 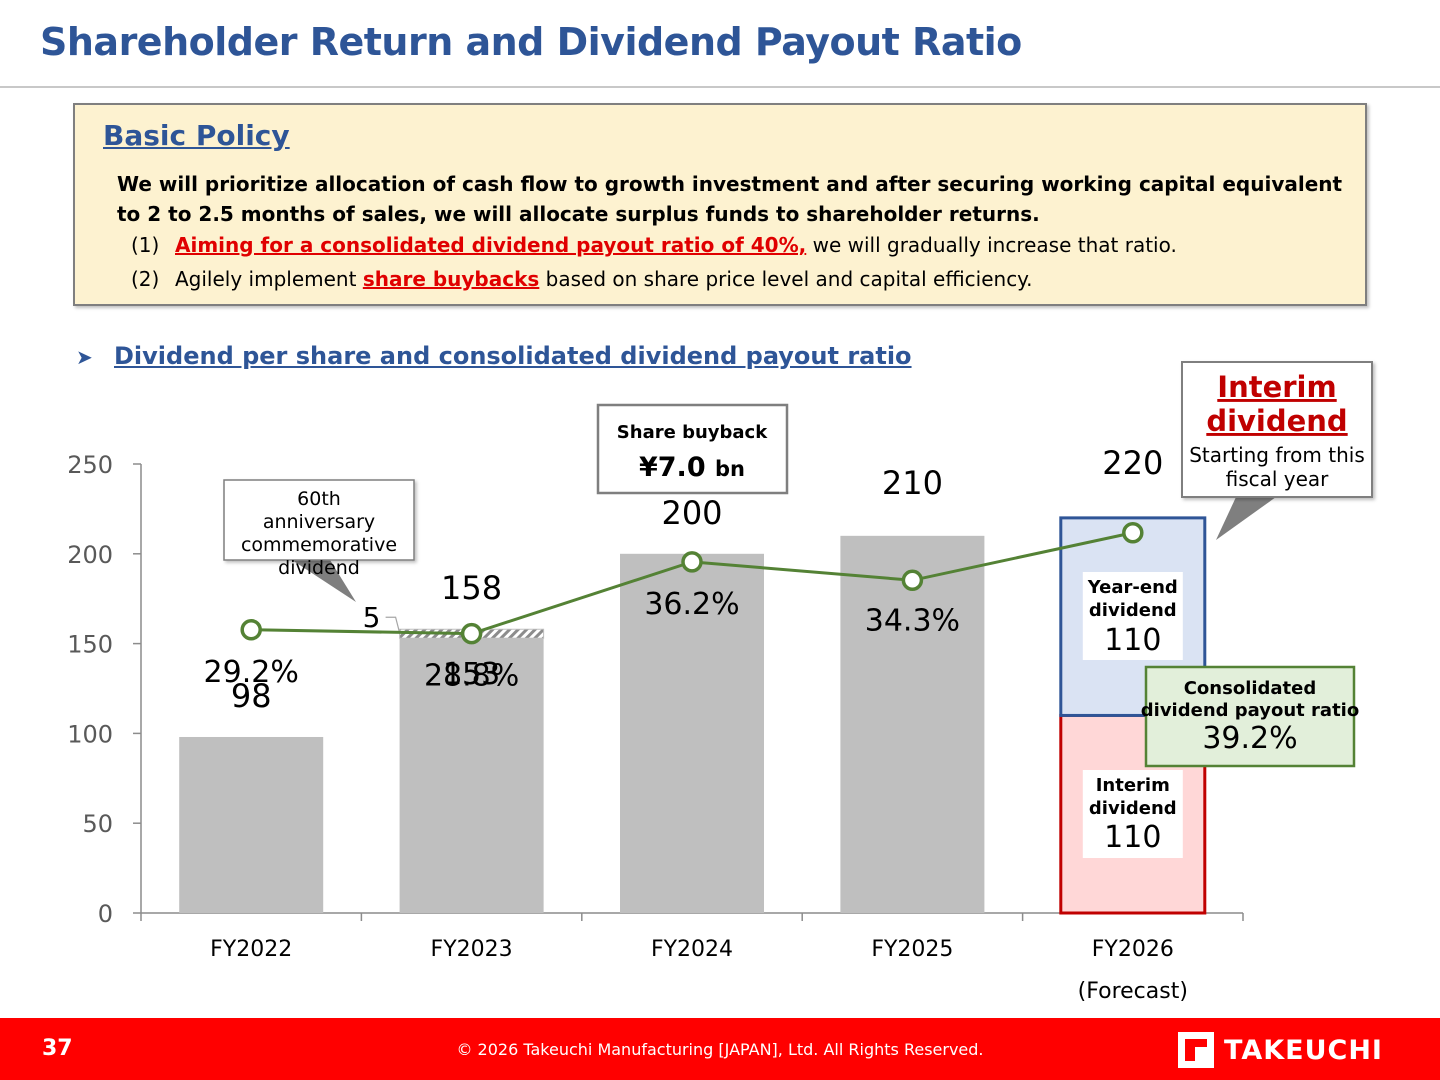 I want to click on bar-total-label: 210, so click(x=912, y=483).